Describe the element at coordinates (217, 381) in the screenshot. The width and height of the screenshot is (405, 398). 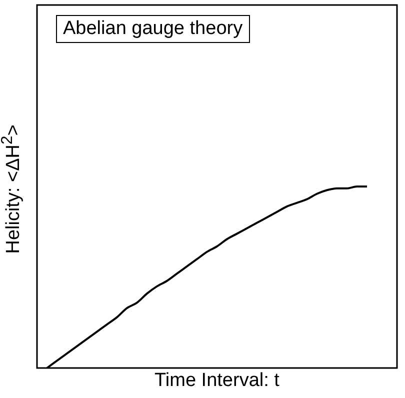
I see `x-axis-title: Time Interval: t` at that location.